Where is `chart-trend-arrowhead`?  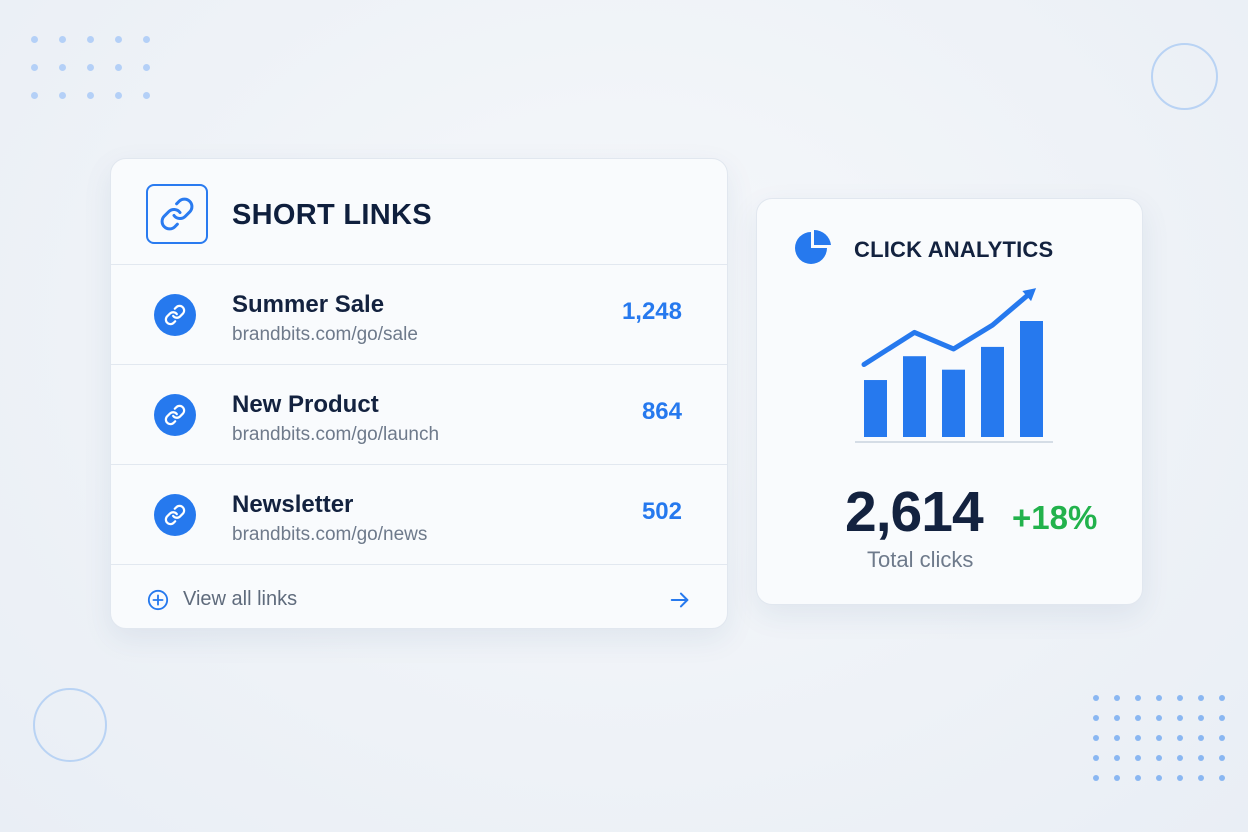 chart-trend-arrowhead is located at coordinates (1029, 295).